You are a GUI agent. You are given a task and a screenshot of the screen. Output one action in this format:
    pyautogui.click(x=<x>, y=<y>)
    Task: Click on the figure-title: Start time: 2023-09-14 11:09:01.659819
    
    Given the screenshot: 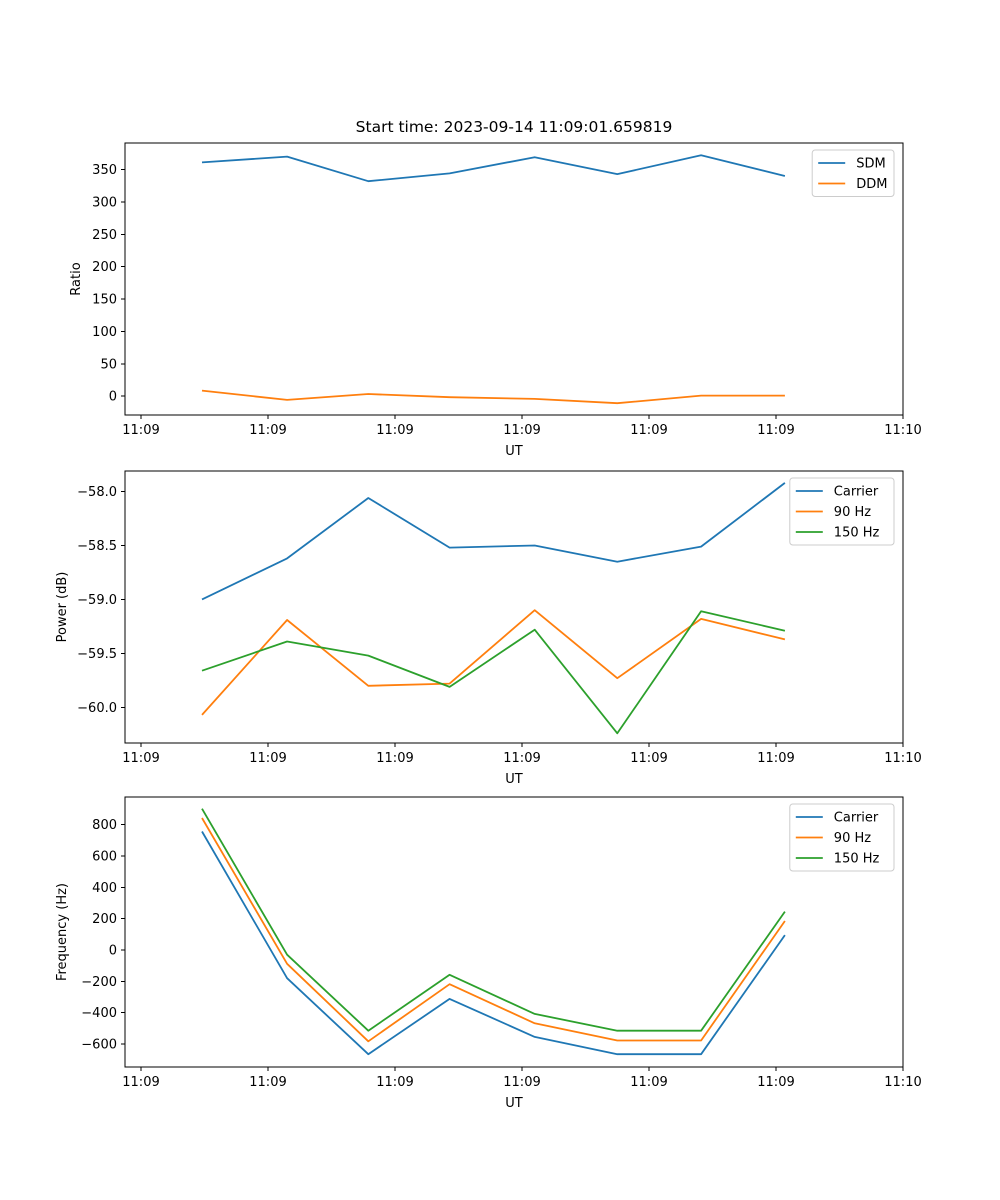 What is the action you would take?
    pyautogui.click(x=514, y=127)
    